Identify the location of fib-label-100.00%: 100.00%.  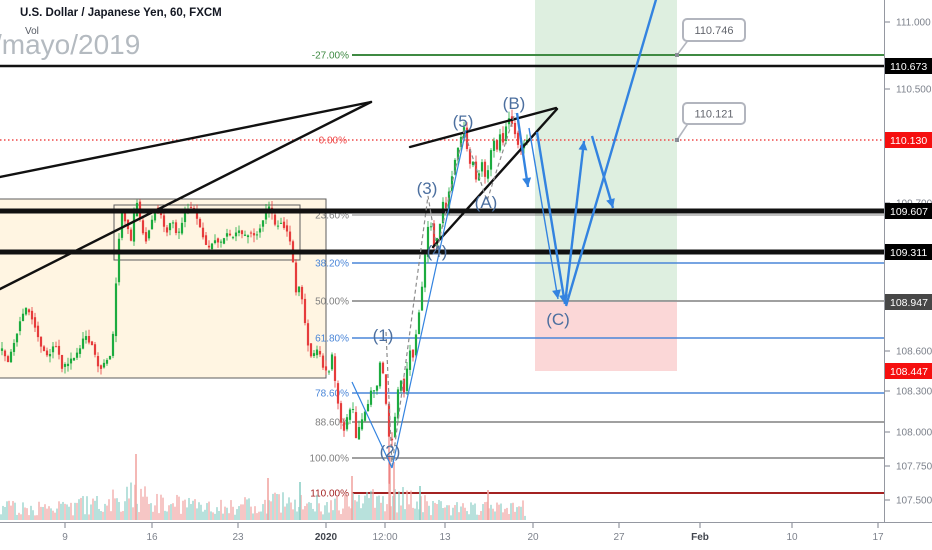
(330, 459).